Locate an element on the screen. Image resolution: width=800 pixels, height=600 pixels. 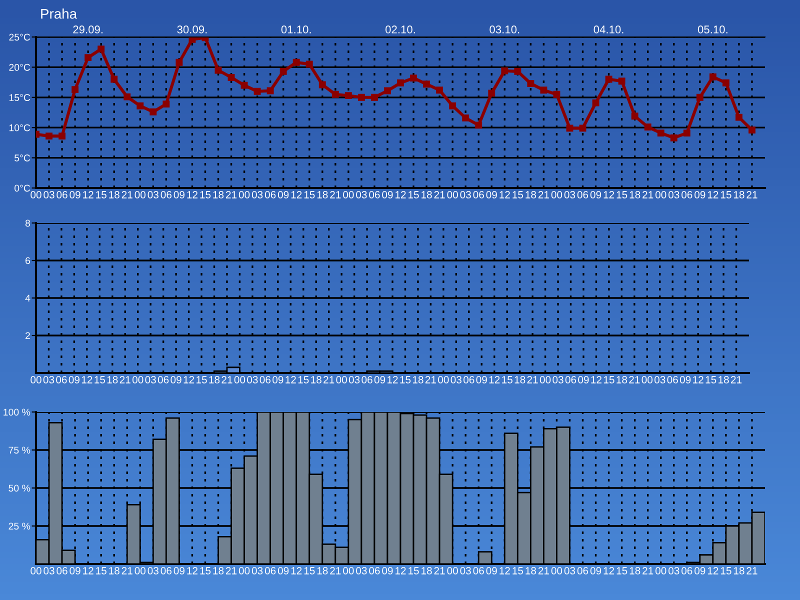
x2-tick-label: 01.10. is located at coordinates (296, 30).